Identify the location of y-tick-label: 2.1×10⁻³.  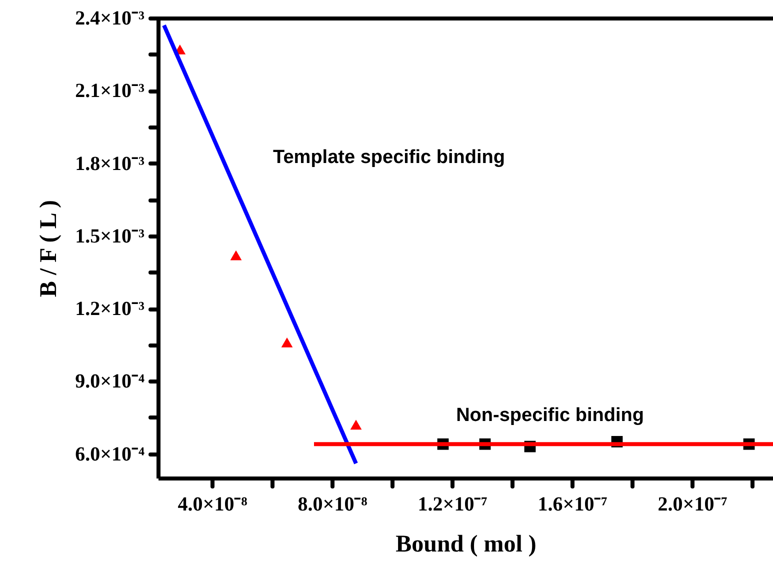
(109, 91).